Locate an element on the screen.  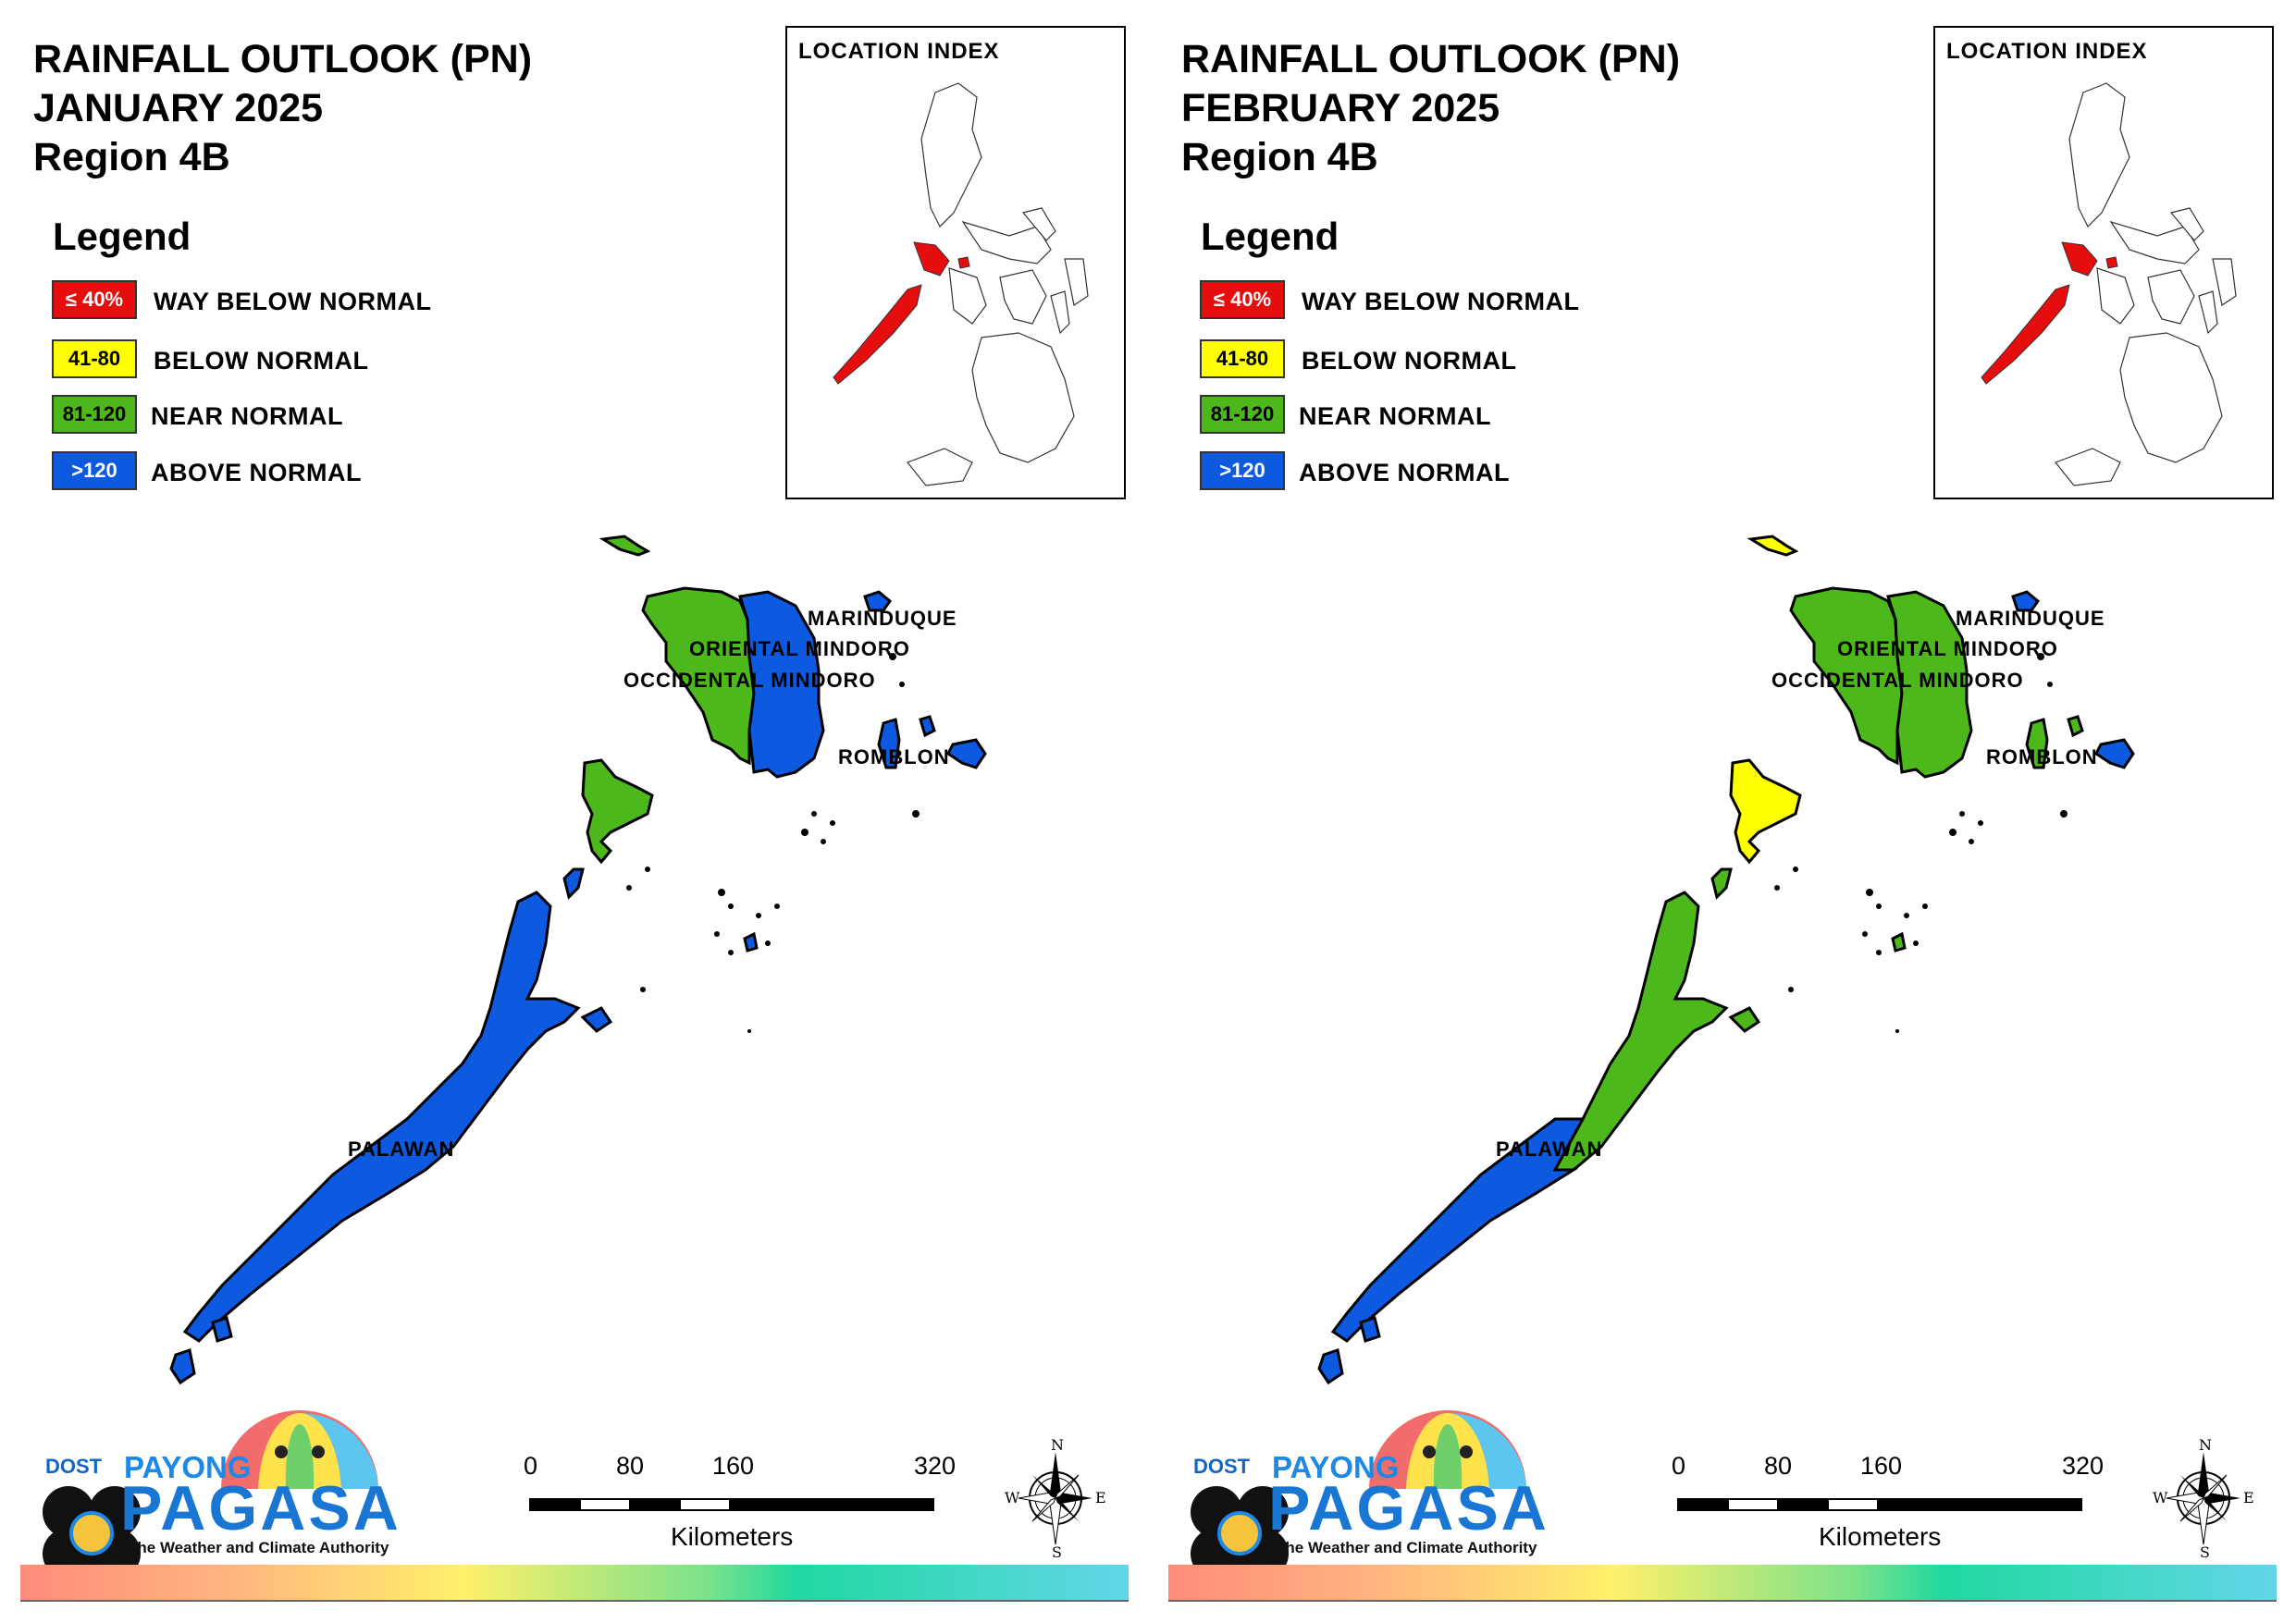
province-shape-oriental-mindoro is located at coordinates (781, 684).